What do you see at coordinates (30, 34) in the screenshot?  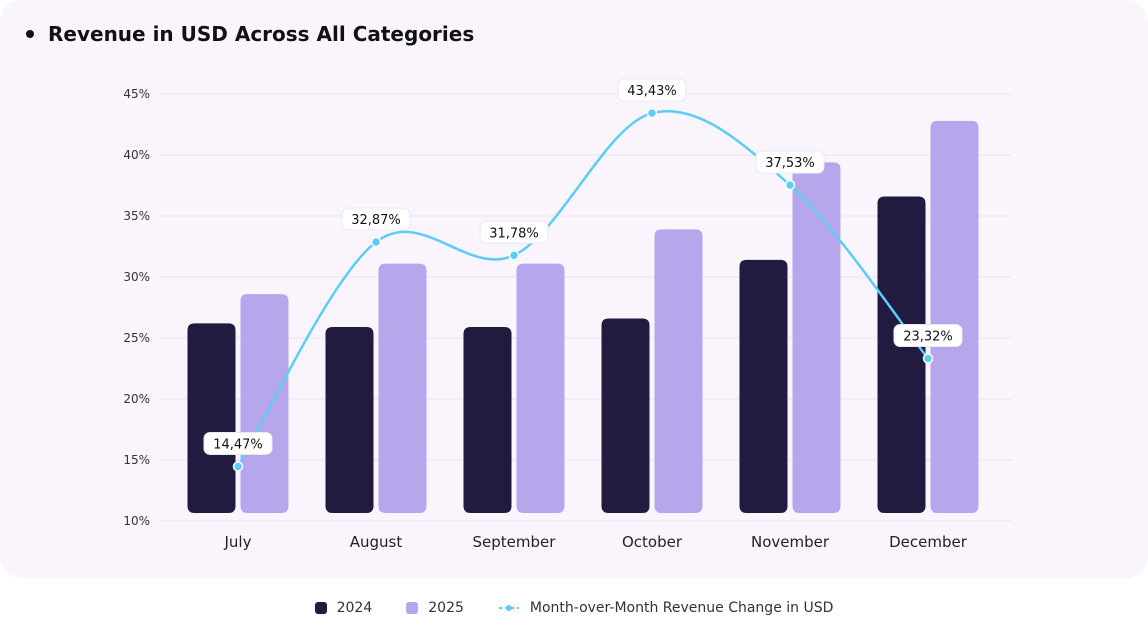 I see `title-bullet-icon` at bounding box center [30, 34].